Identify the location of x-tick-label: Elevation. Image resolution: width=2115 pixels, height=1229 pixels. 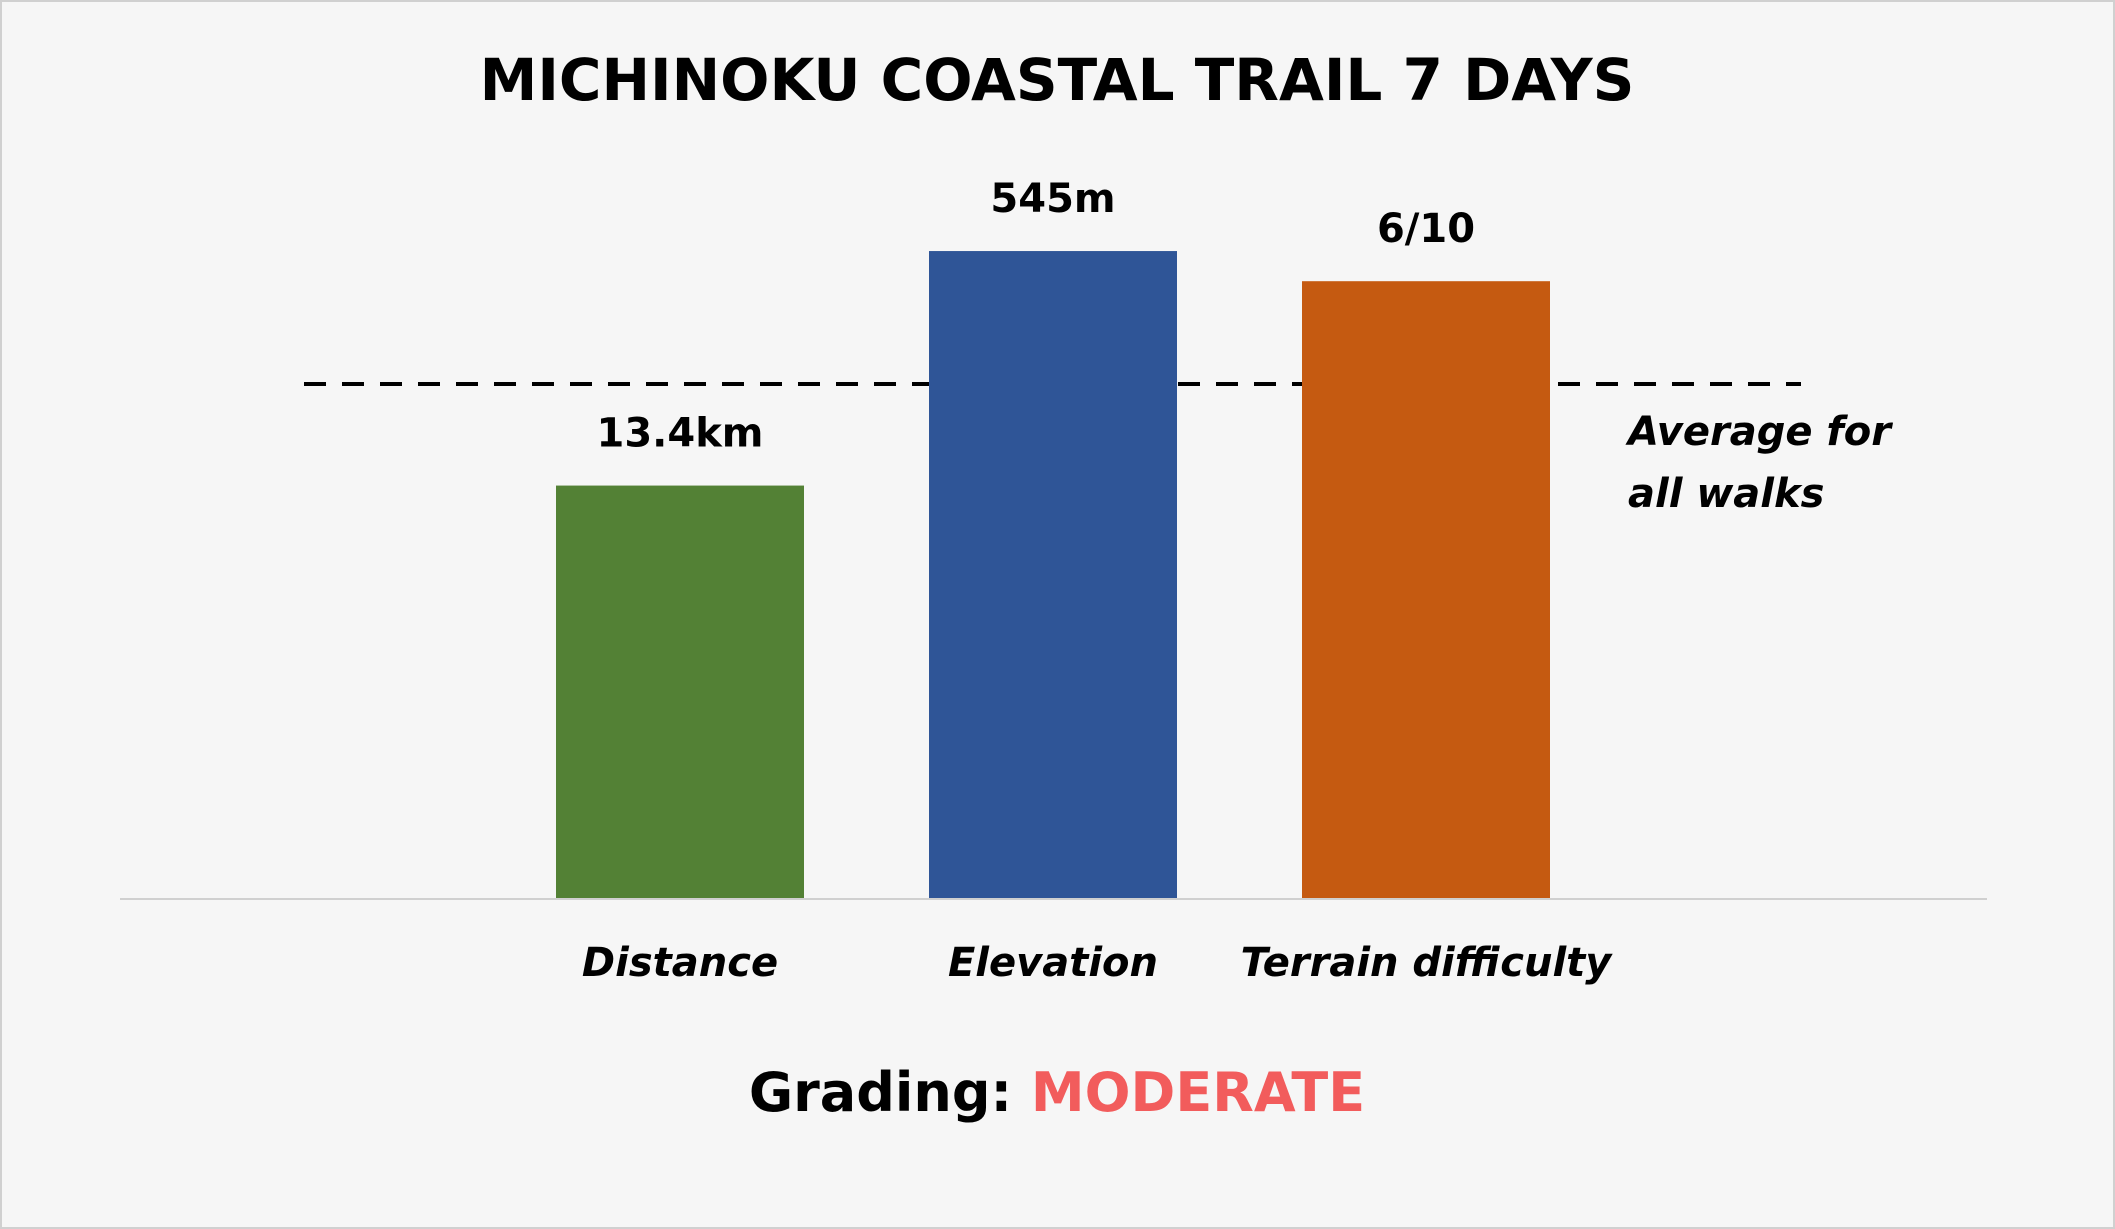
(1053, 963).